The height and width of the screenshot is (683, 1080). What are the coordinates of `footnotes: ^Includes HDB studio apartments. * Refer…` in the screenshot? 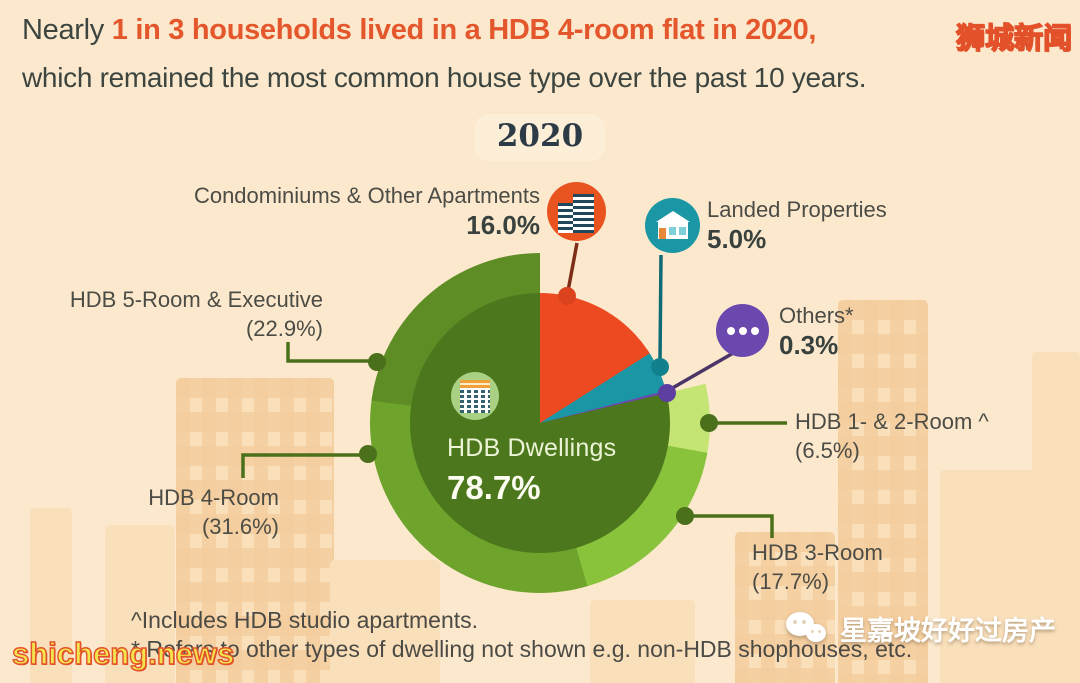 It's located at (521, 635).